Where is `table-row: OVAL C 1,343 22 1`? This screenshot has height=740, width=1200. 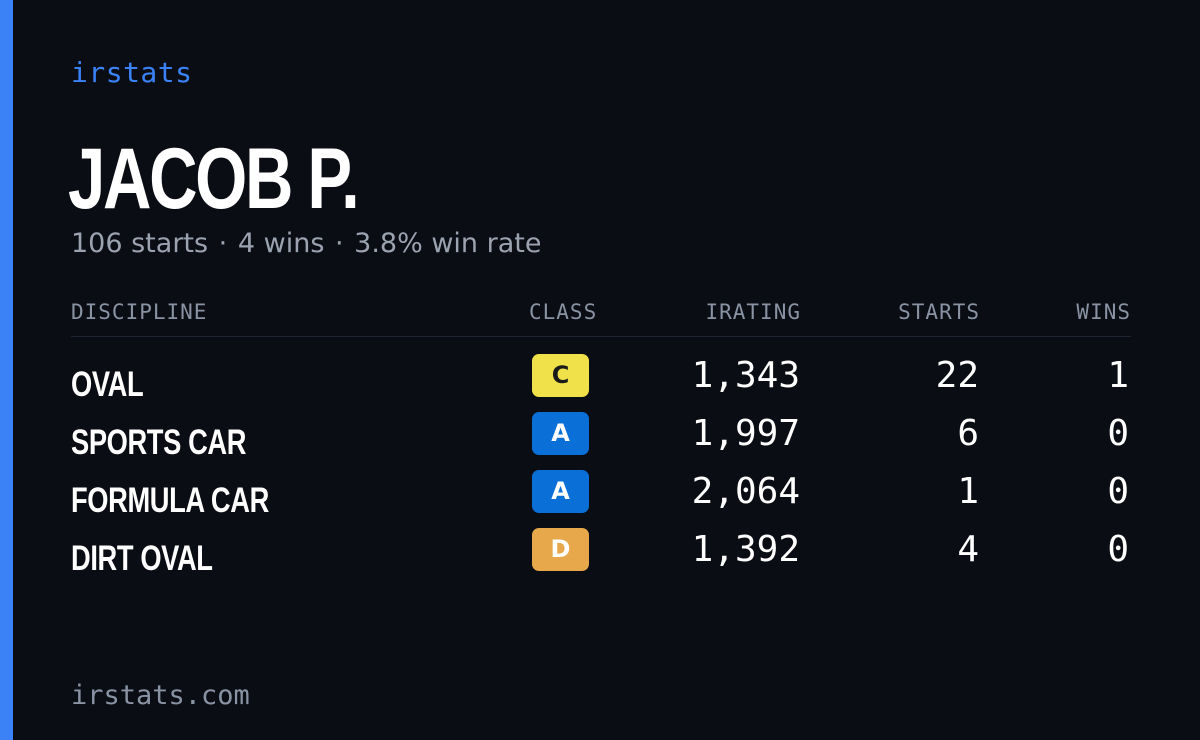
table-row: OVAL C 1,343 22 1 is located at coordinates (601, 381).